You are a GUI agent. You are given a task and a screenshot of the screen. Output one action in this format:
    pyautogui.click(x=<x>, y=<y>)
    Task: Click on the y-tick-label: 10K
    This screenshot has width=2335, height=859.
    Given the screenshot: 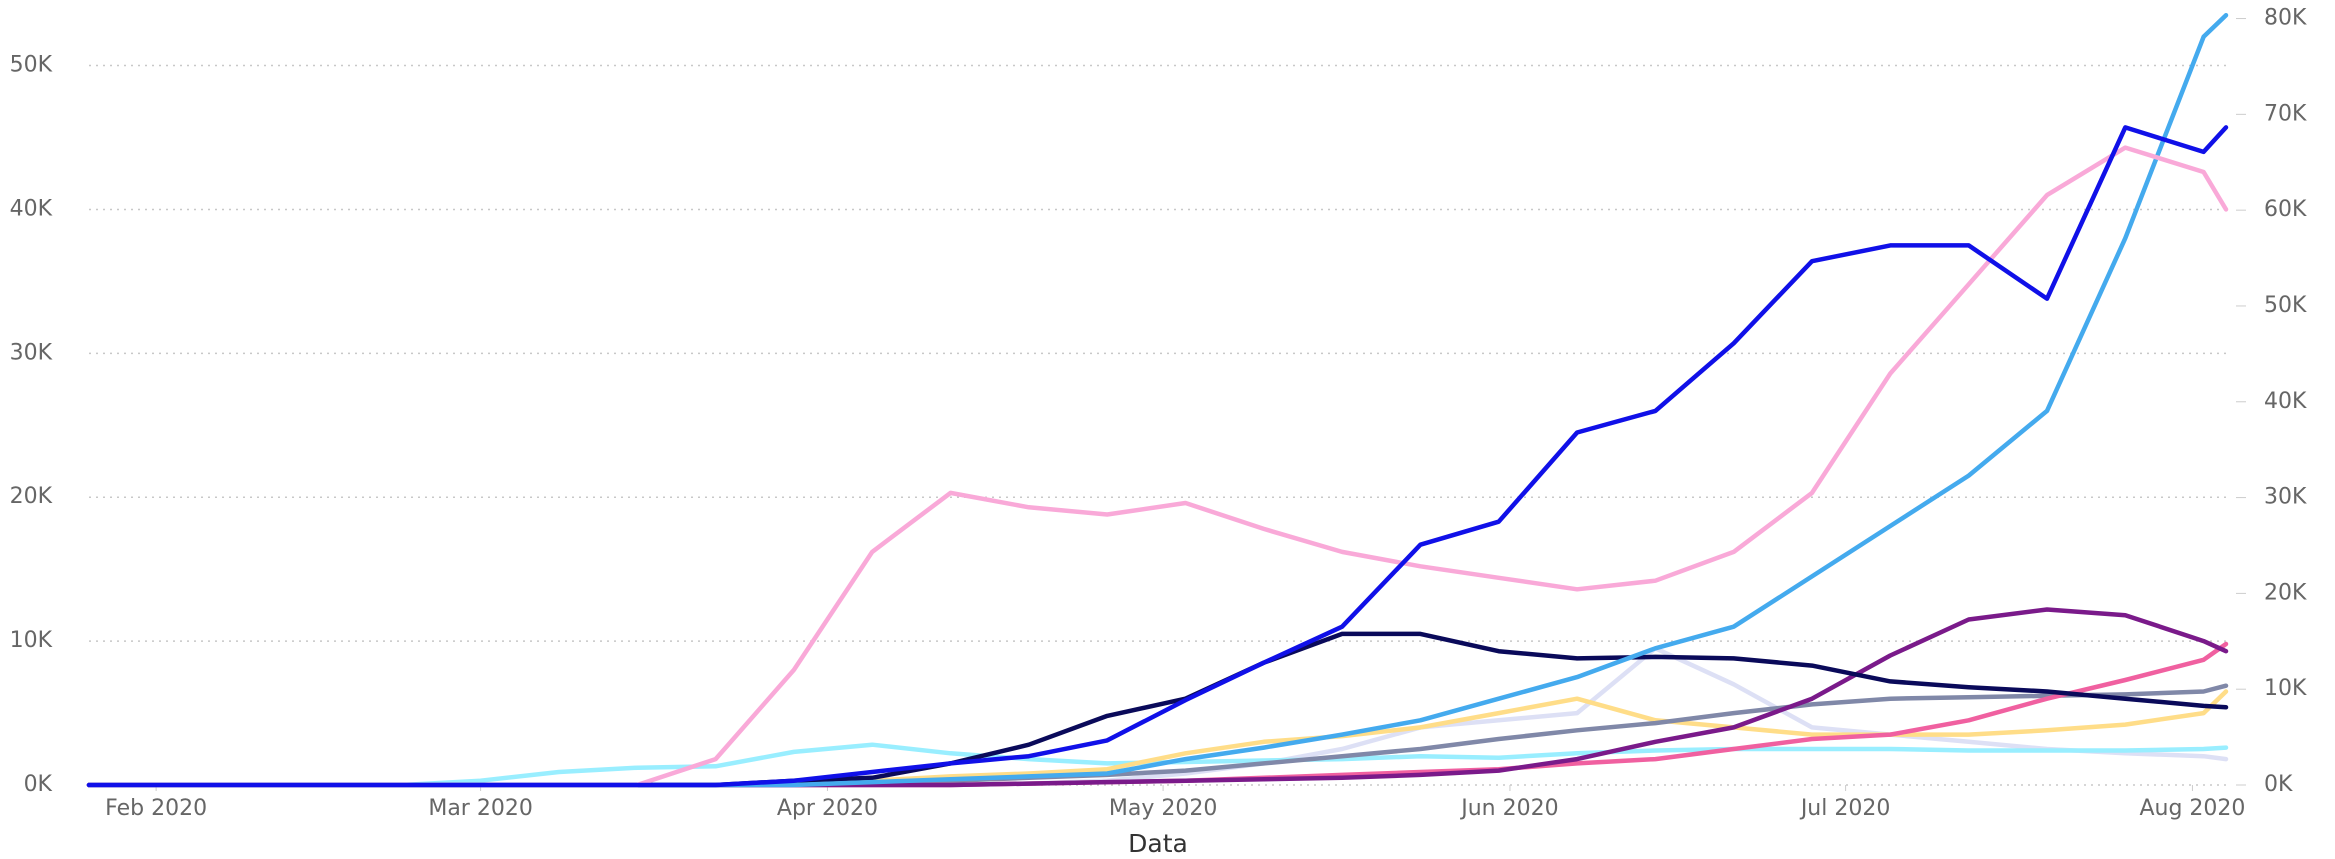 What is the action you would take?
    pyautogui.click(x=31, y=640)
    